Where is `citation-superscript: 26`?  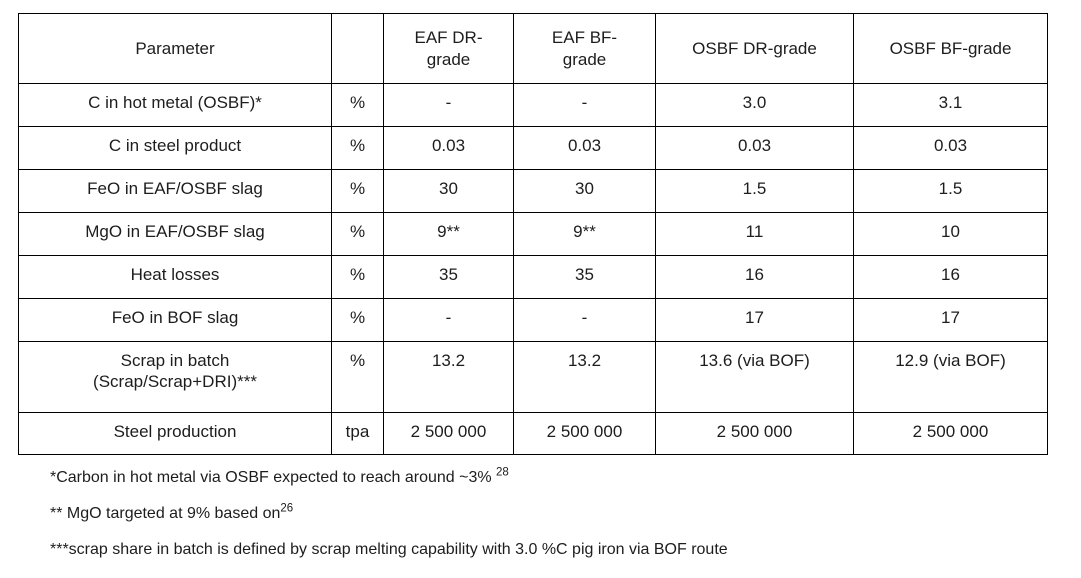 citation-superscript: 26 is located at coordinates (287, 508).